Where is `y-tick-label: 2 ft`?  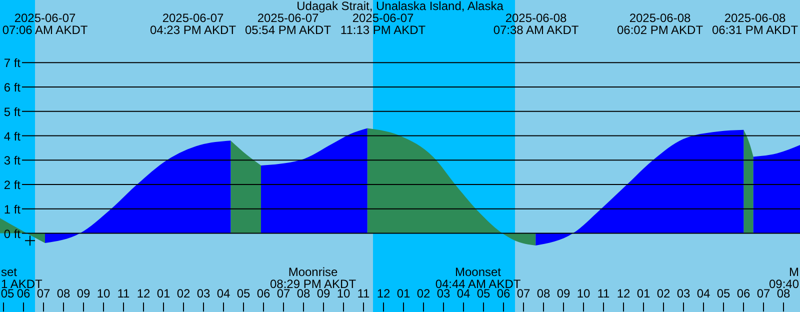 y-tick-label: 2 ft is located at coordinates (13, 185).